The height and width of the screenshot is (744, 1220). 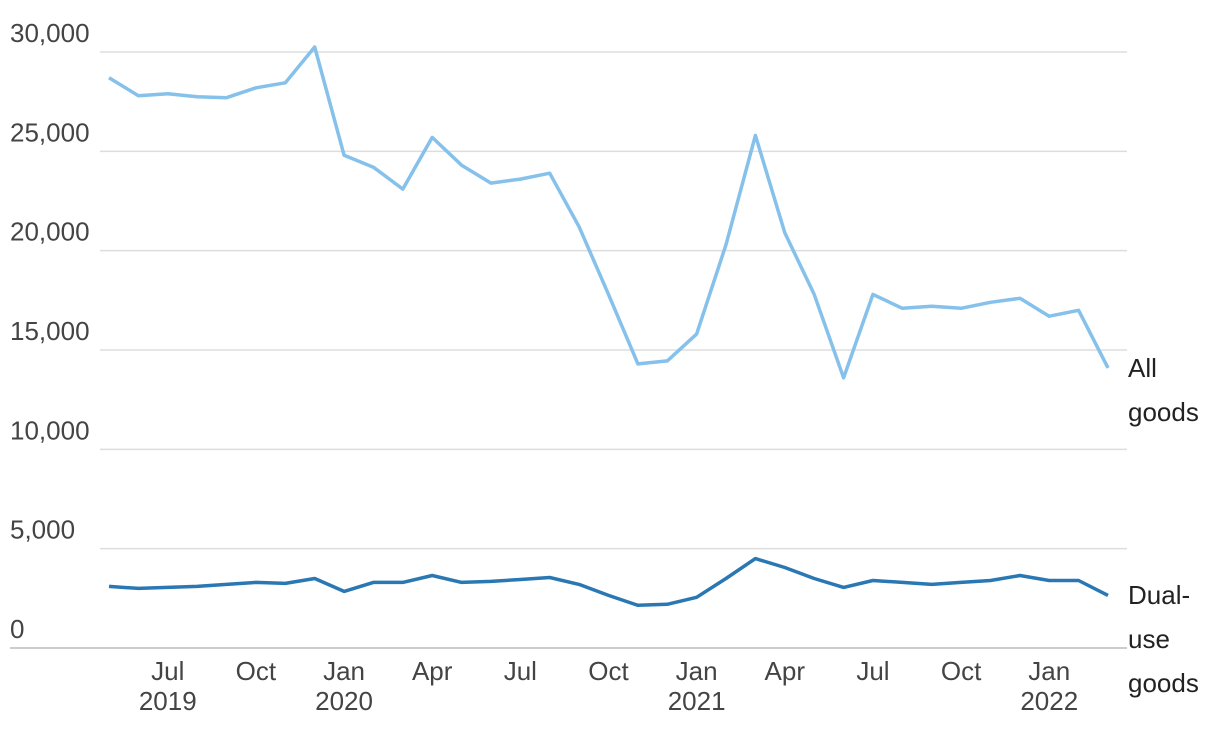 I want to click on y-tick-label: 0, so click(x=17, y=629).